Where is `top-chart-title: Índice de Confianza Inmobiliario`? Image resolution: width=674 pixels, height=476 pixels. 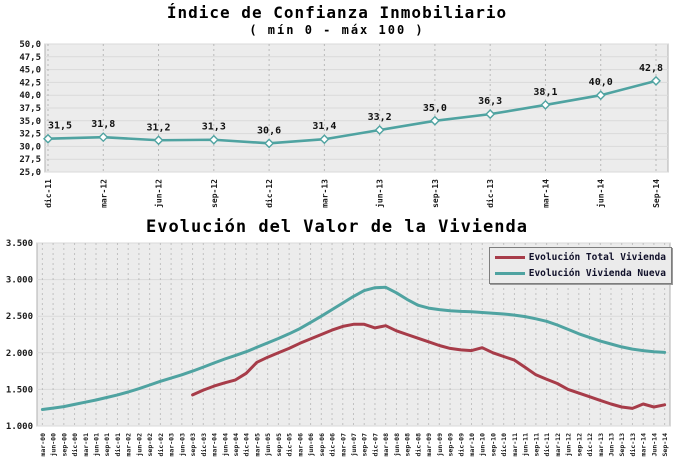
top-chart-title: Índice de Confianza Inmobiliario is located at coordinates (337, 12).